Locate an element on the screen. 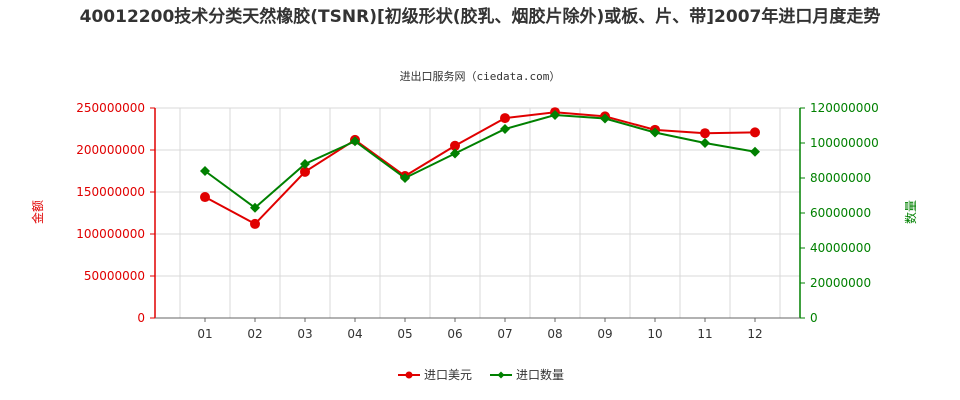 The width and height of the screenshot is (960, 400). x-tick-label: 05 is located at coordinates (404, 334).